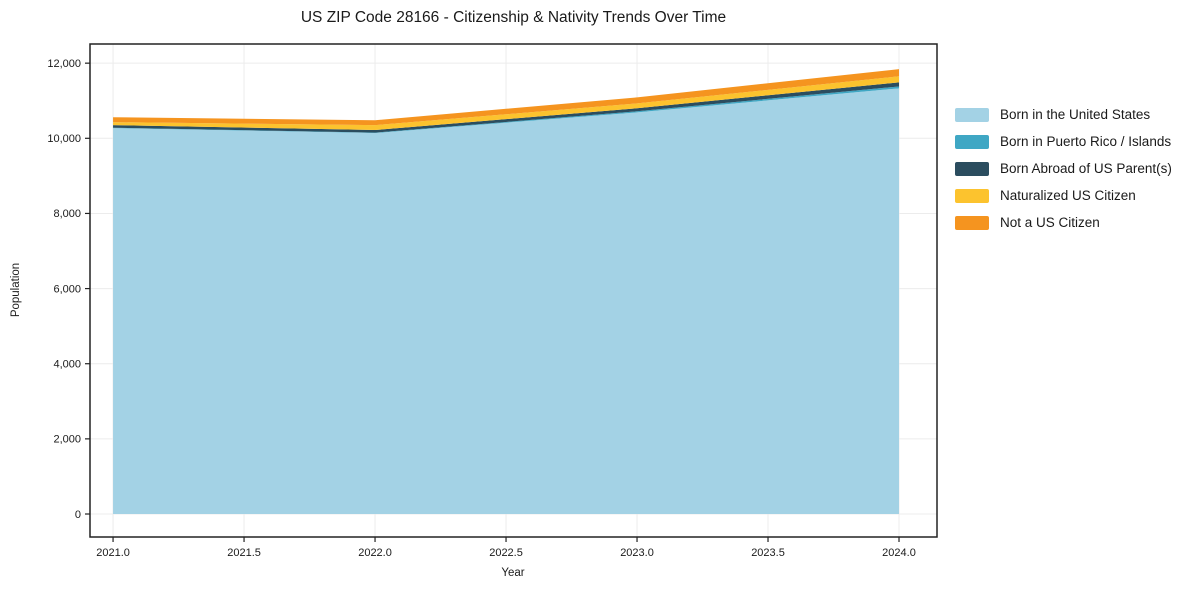  What do you see at coordinates (972, 141) in the screenshot?
I see `legend-swatch-born-in-pr-islands` at bounding box center [972, 141].